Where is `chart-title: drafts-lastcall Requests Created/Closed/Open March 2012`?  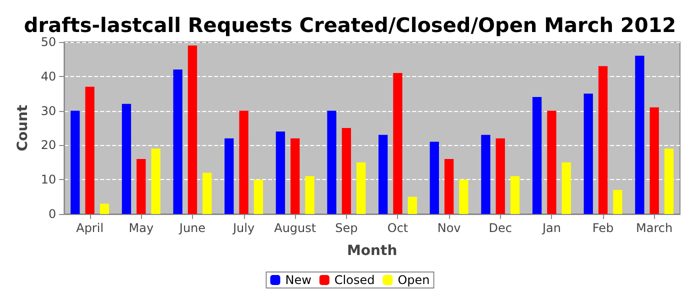 chart-title: drafts-lastcall Requests Created/Closed/Open March 2012 is located at coordinates (350, 25).